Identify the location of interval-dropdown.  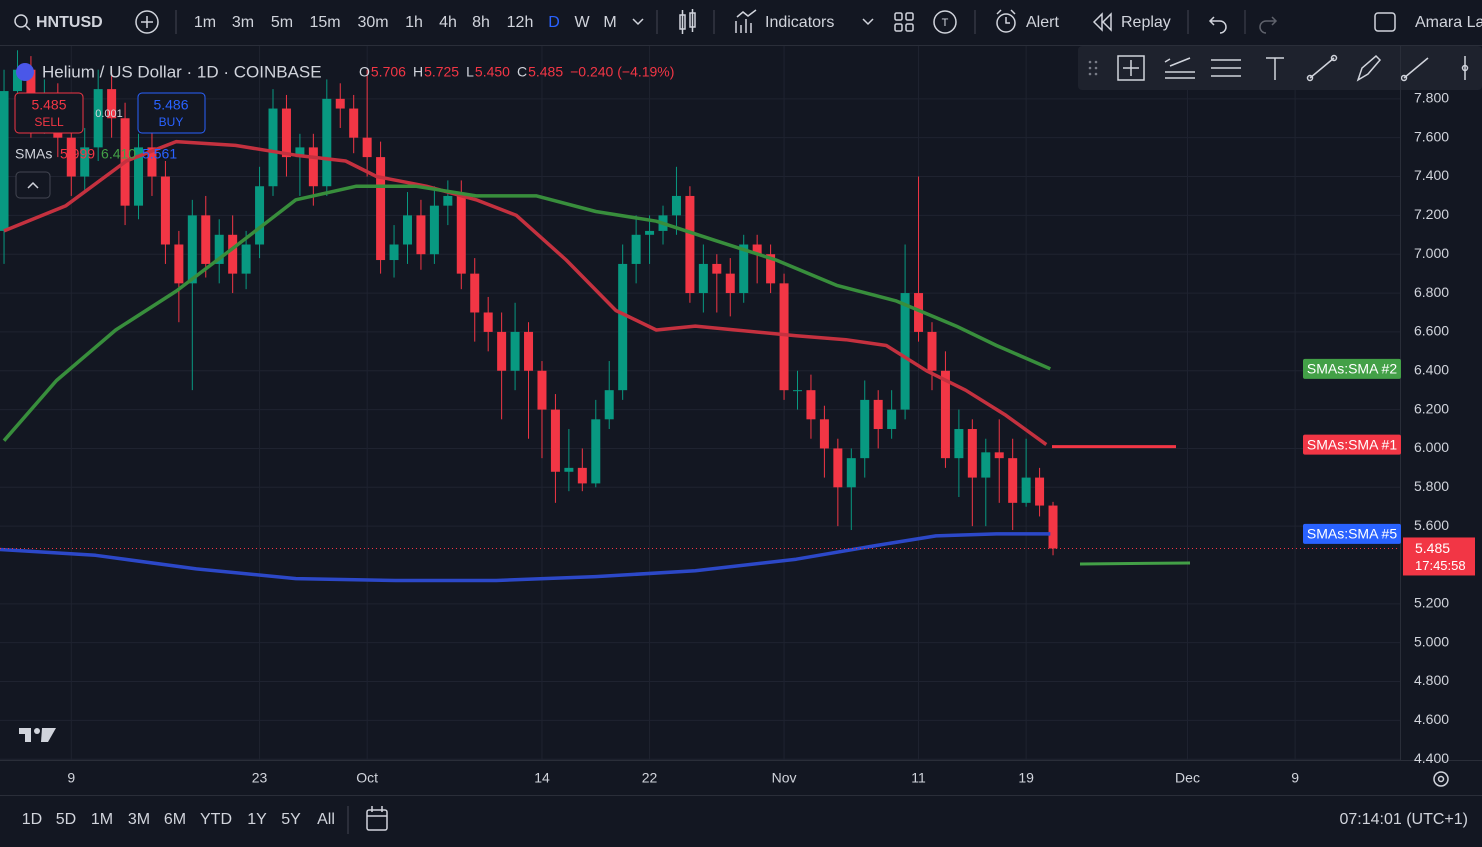
(638, 22).